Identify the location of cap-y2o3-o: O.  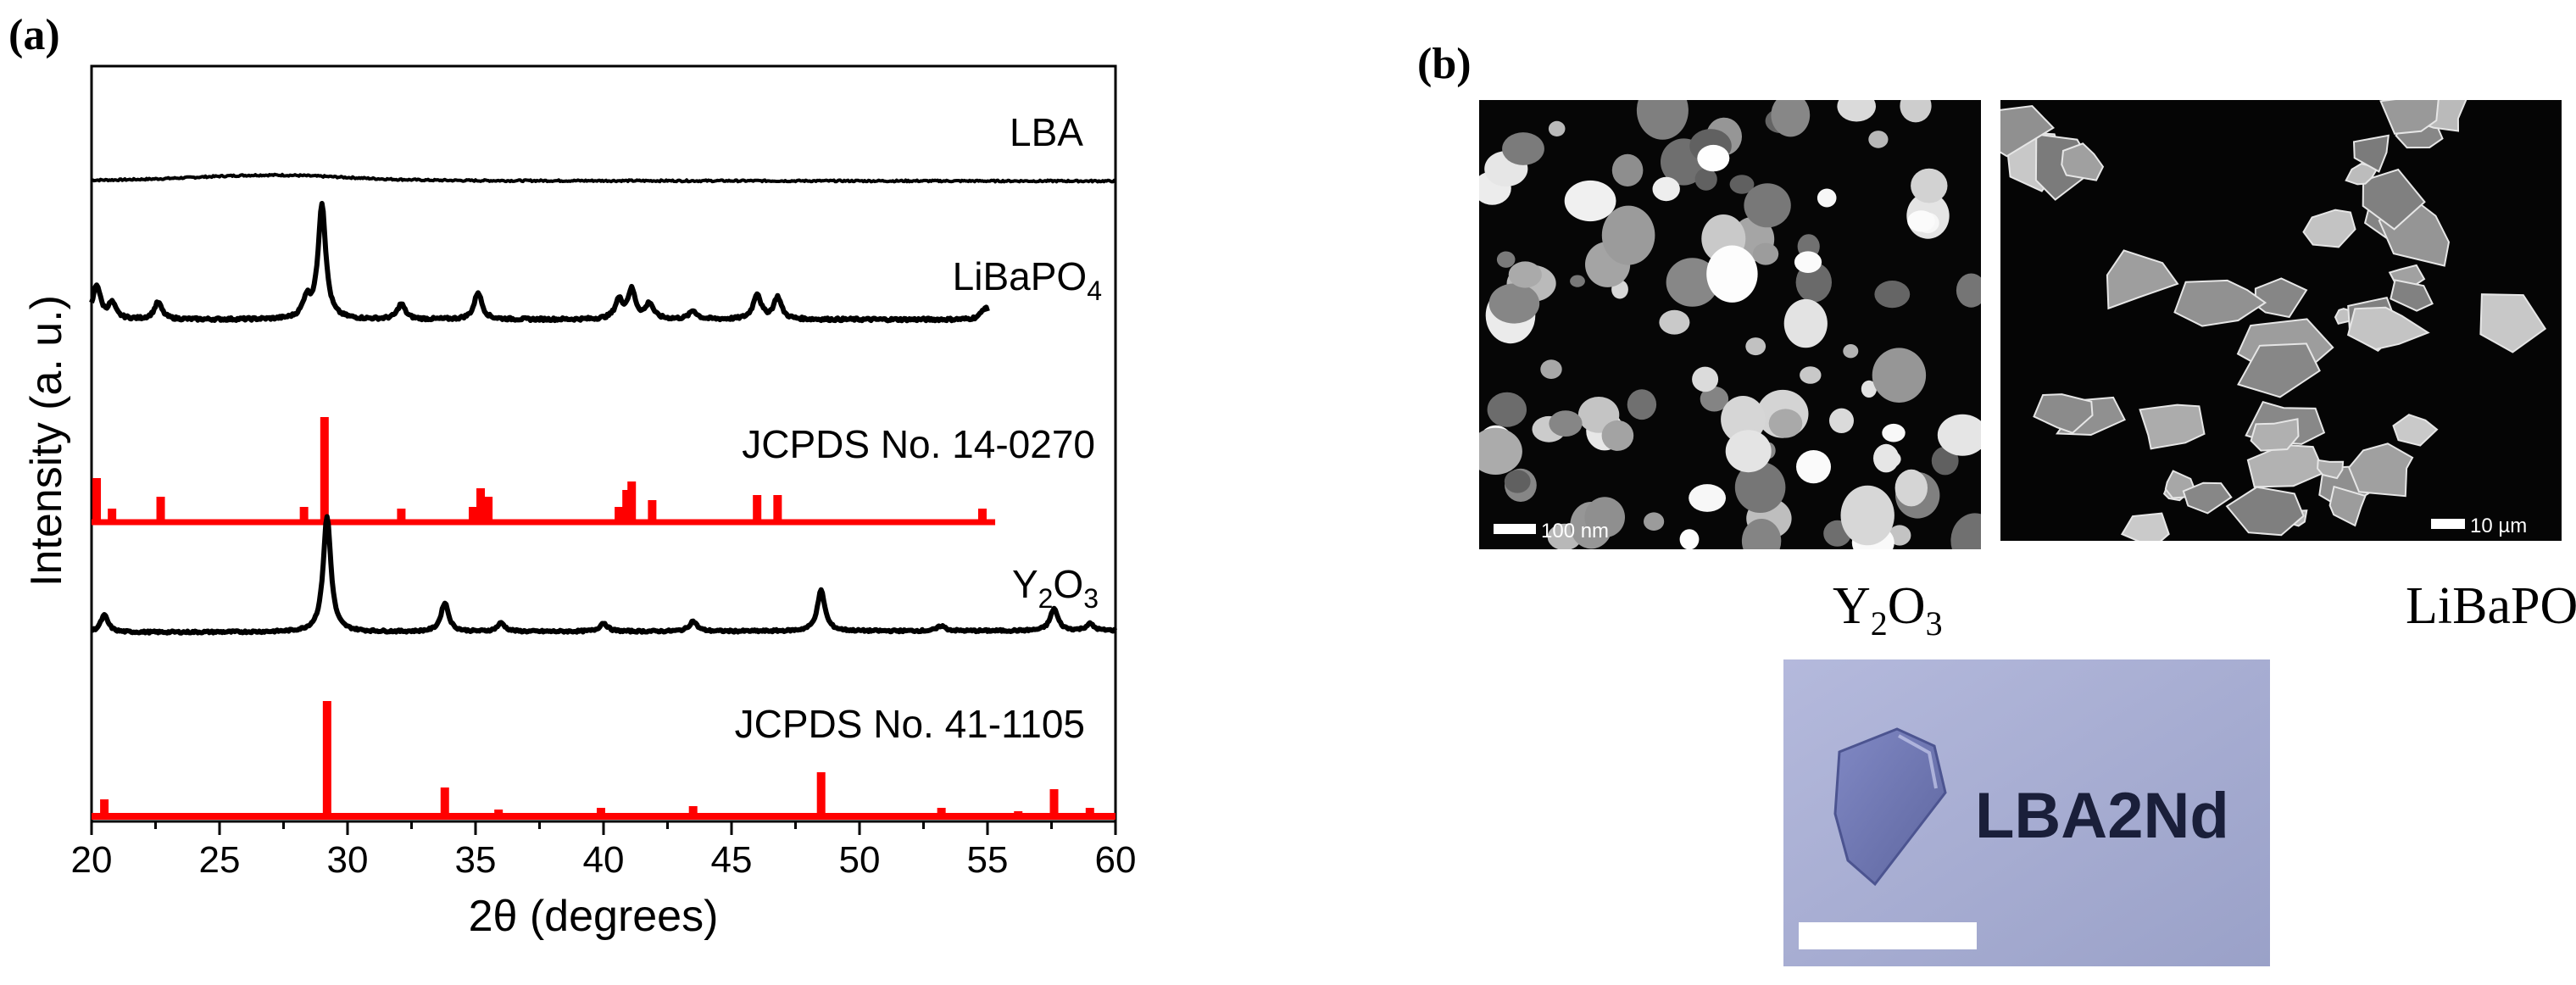
(1907, 606).